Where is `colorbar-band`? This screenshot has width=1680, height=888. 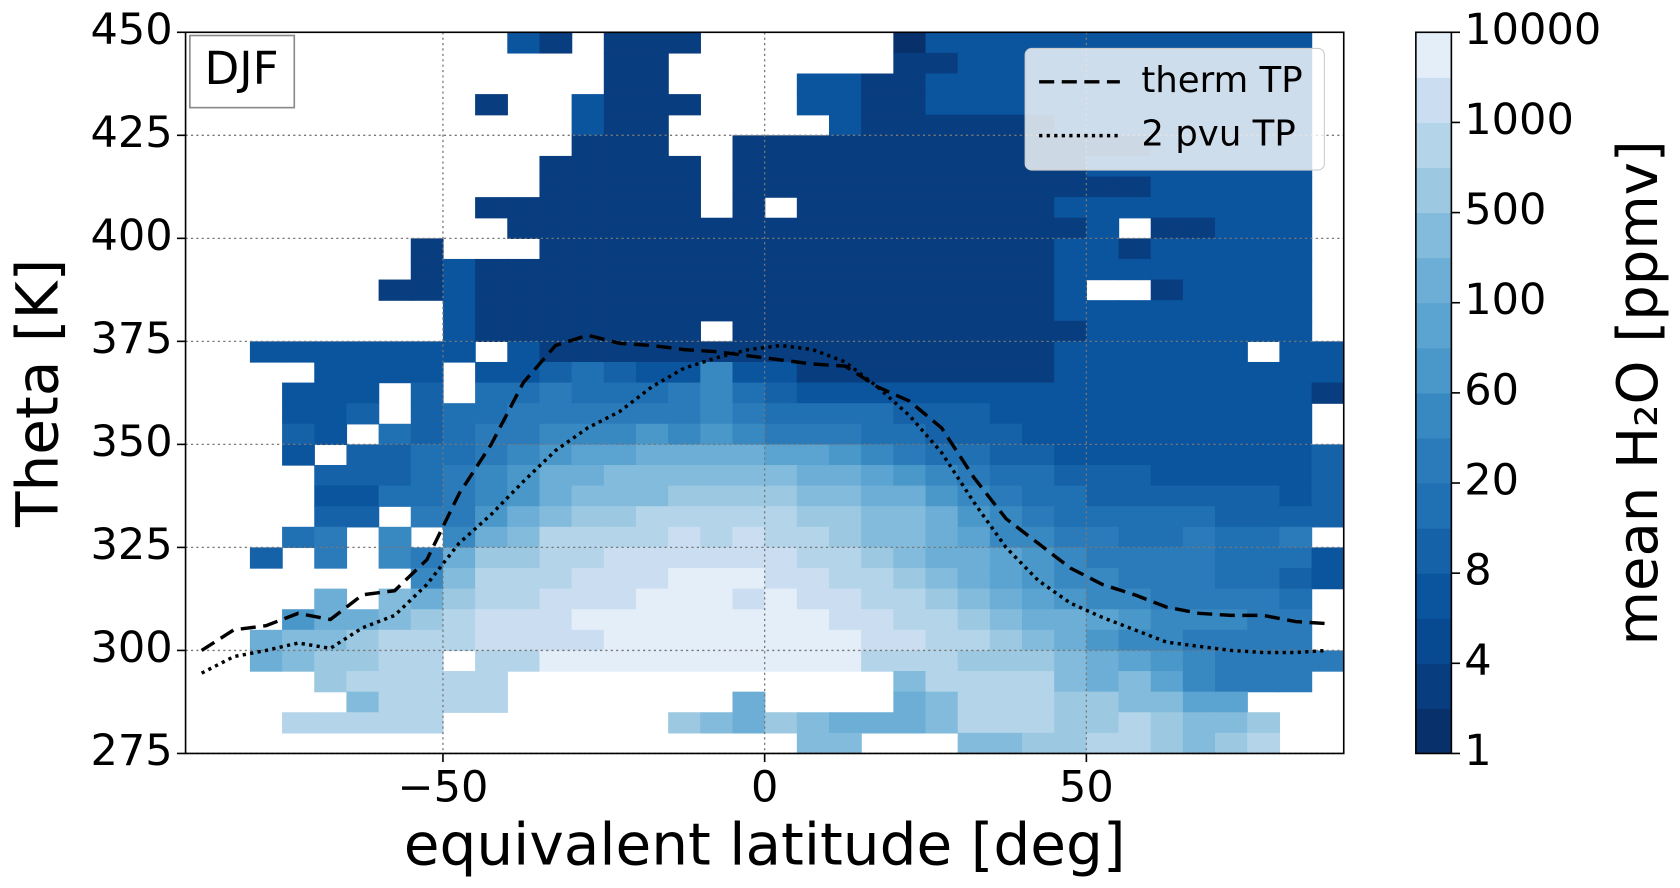
colorbar-band is located at coordinates (1433, 145).